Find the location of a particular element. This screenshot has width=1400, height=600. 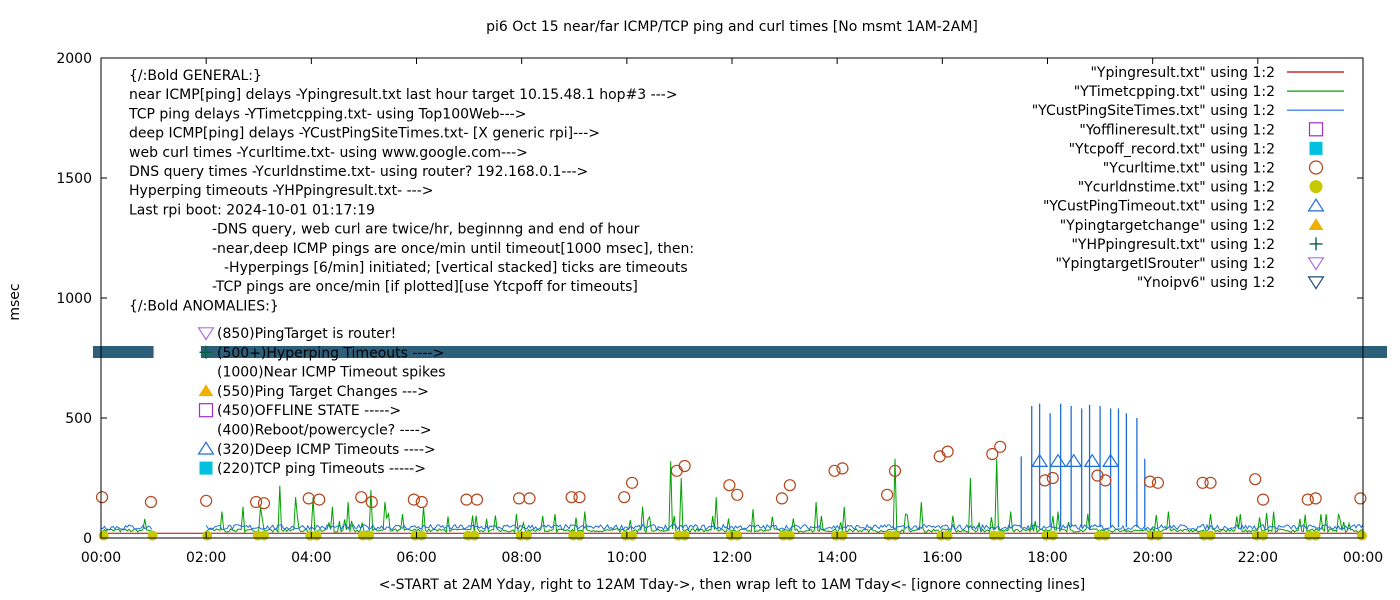

y-tick-label: 2000 is located at coordinates (74, 59).